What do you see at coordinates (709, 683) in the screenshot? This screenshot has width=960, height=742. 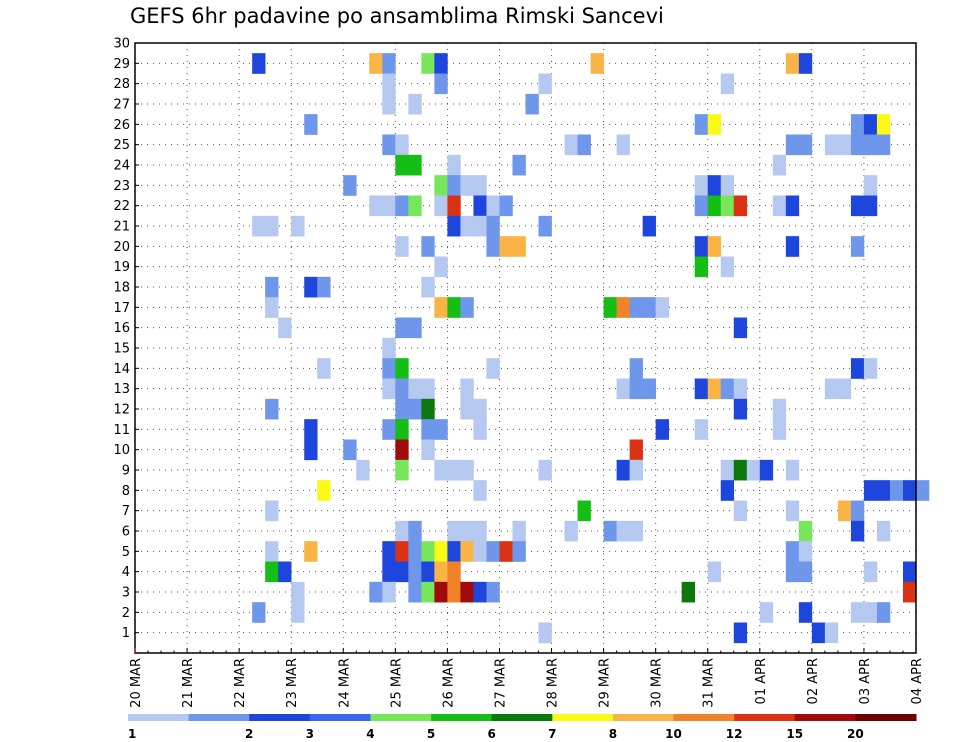 I see `x-tick-label: 31 MAR` at bounding box center [709, 683].